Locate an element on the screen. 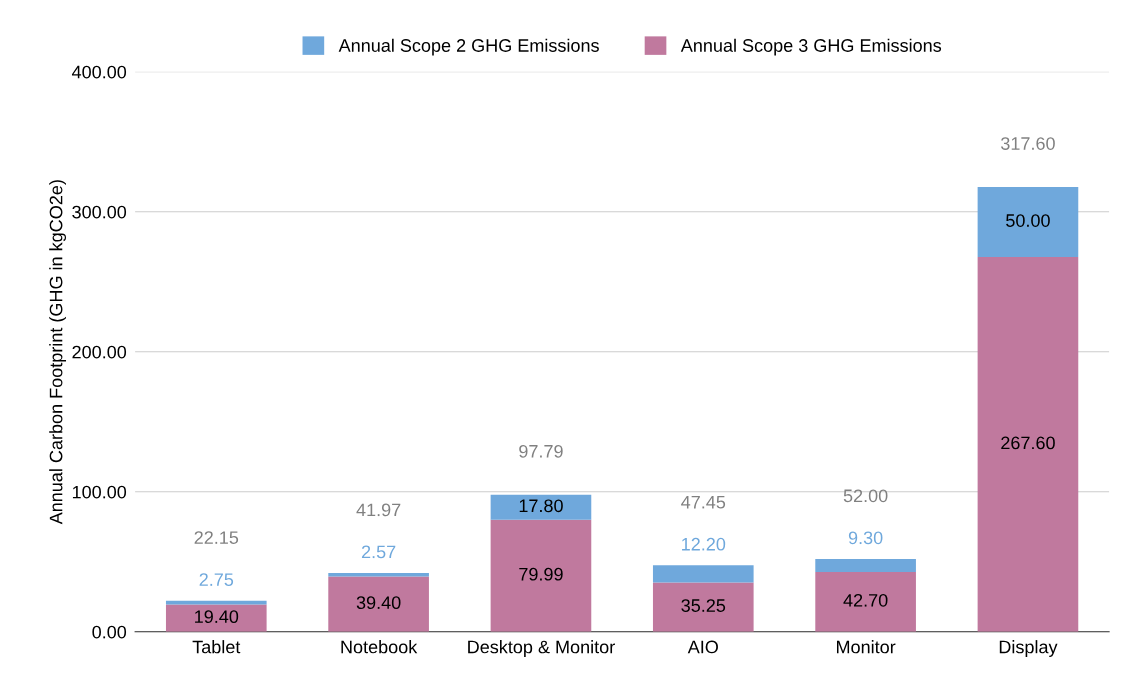 The height and width of the screenshot is (683, 1126). data-label: 17.80 is located at coordinates (541, 506).